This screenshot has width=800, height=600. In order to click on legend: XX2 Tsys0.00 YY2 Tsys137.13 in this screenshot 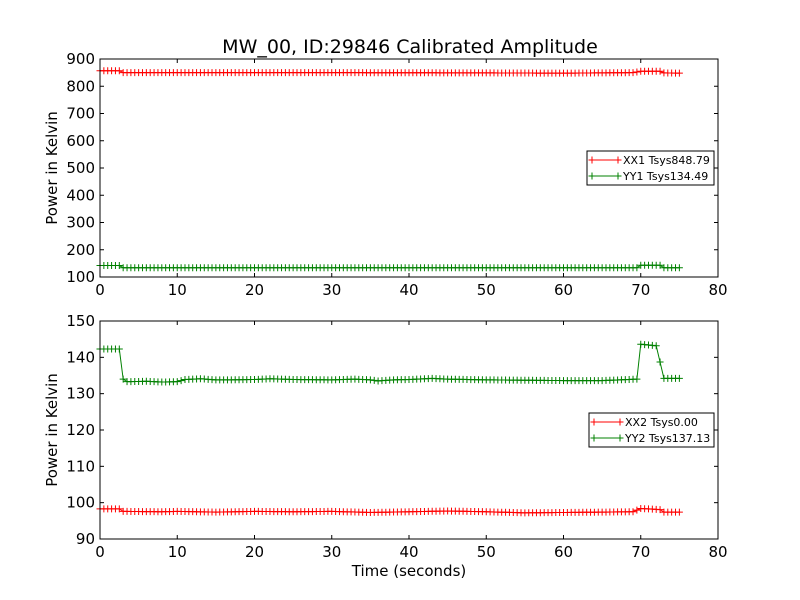, I will do `click(651, 430)`.